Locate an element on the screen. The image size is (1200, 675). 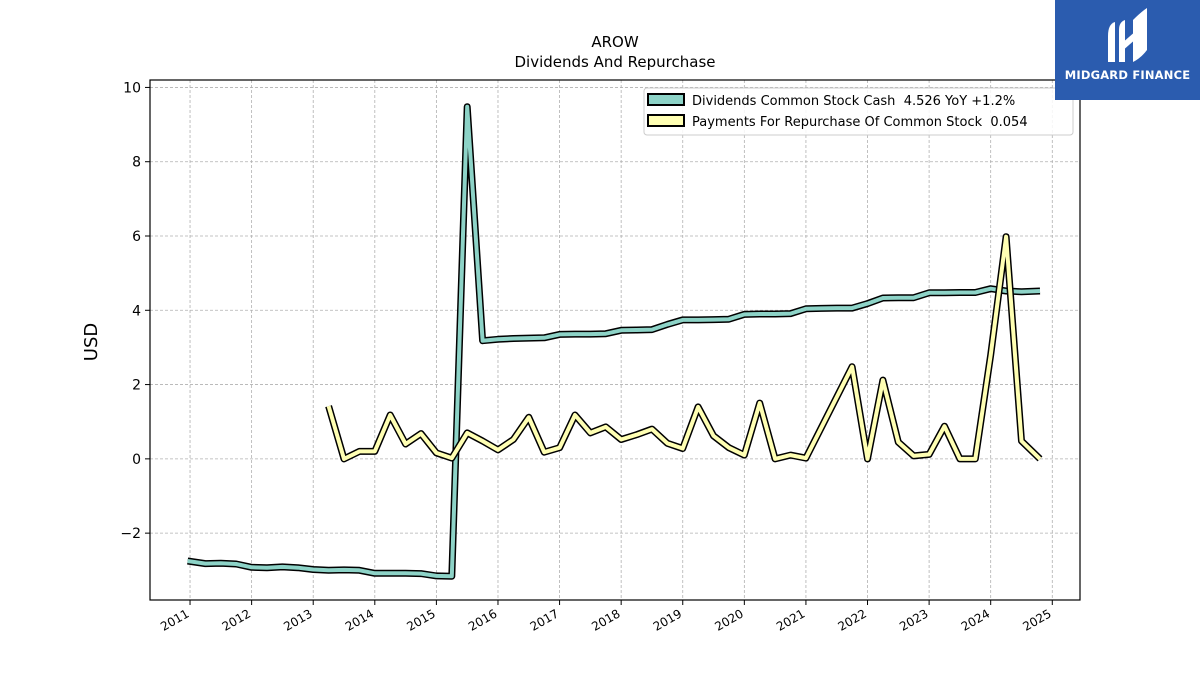
legend-box is located at coordinates (858, 111).